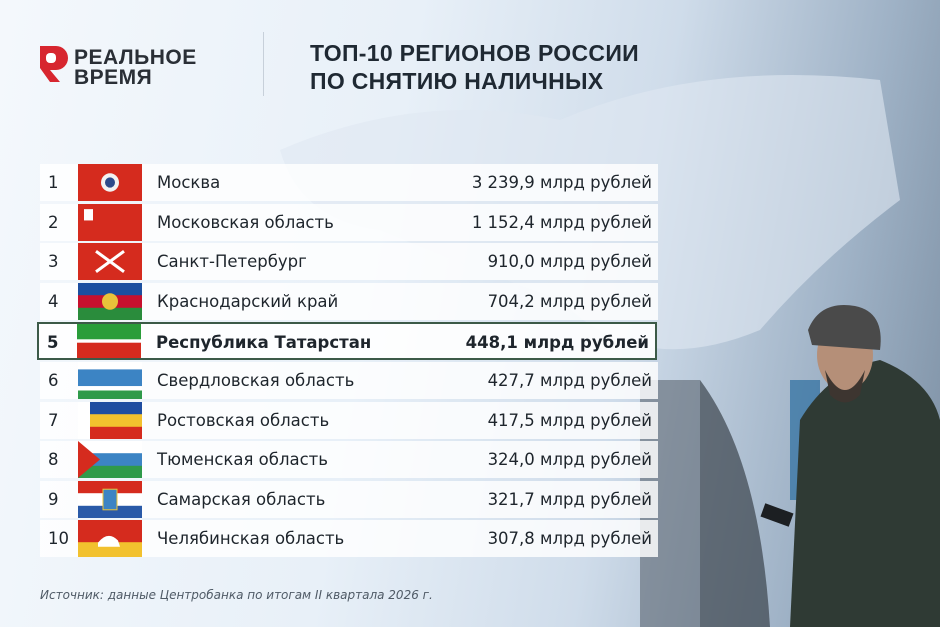 The height and width of the screenshot is (627, 940). What do you see at coordinates (845, 386) in the screenshot?
I see `person-beard` at bounding box center [845, 386].